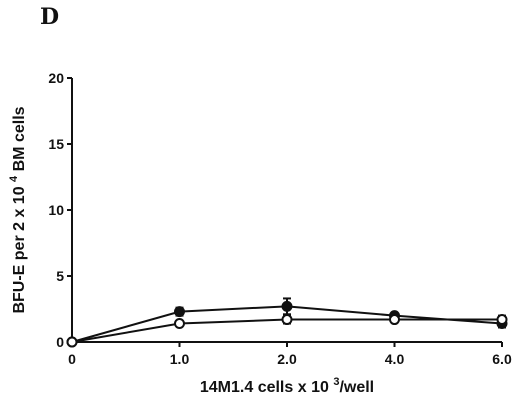 The height and width of the screenshot is (400, 520). What do you see at coordinates (72, 359) in the screenshot?
I see `x-tick-label: 0` at bounding box center [72, 359].